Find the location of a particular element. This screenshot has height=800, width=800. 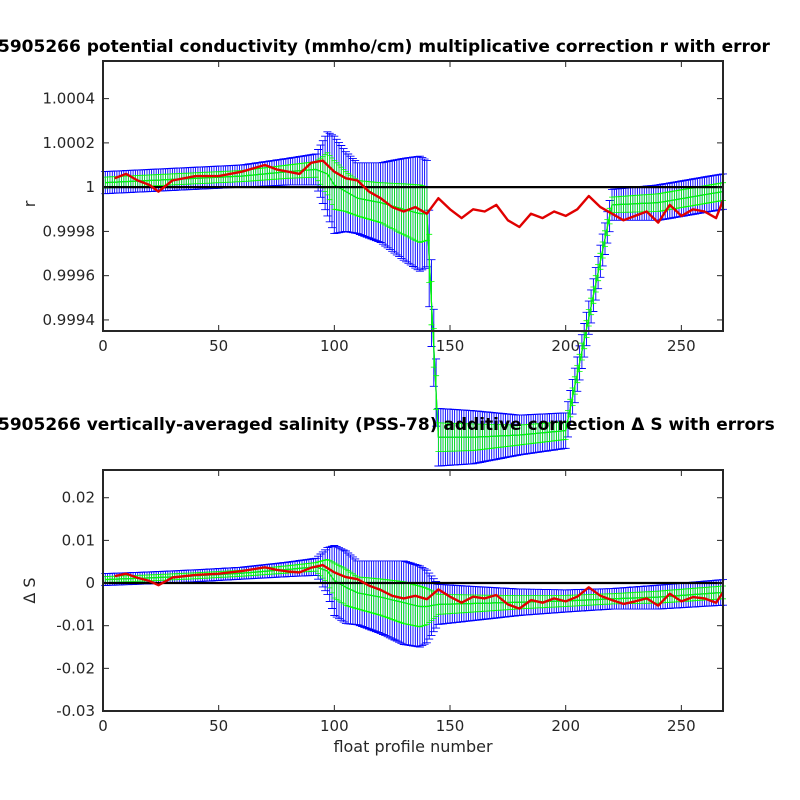

y-tick-label: 1.0004 is located at coordinates (69, 99).